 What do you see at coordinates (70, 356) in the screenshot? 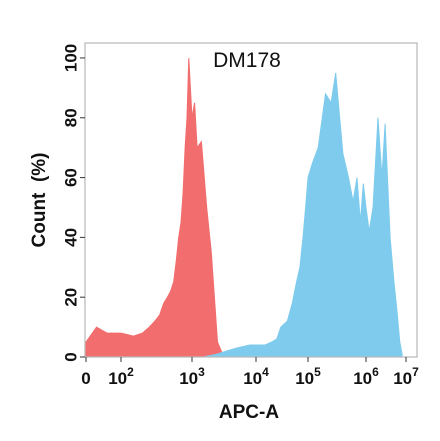
I see `y-tick-label: 0` at bounding box center [70, 356].